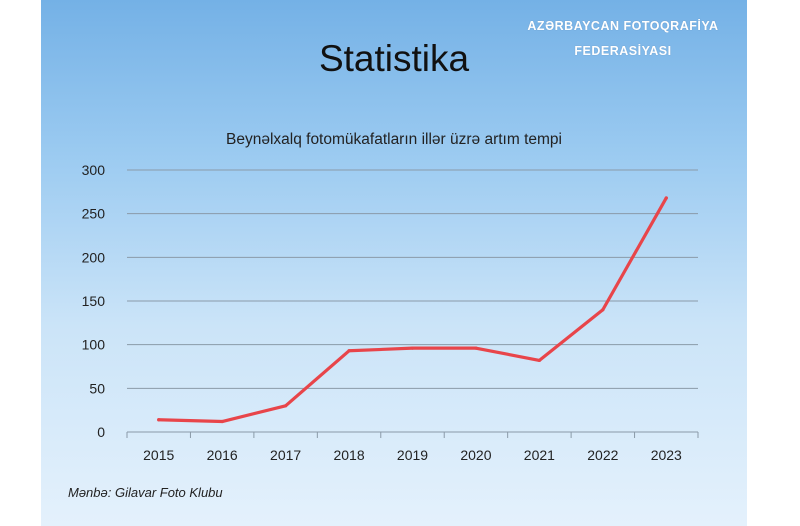 This screenshot has height=526, width=800. Describe the element at coordinates (286, 406) in the screenshot. I see `data-point-2017` at that location.